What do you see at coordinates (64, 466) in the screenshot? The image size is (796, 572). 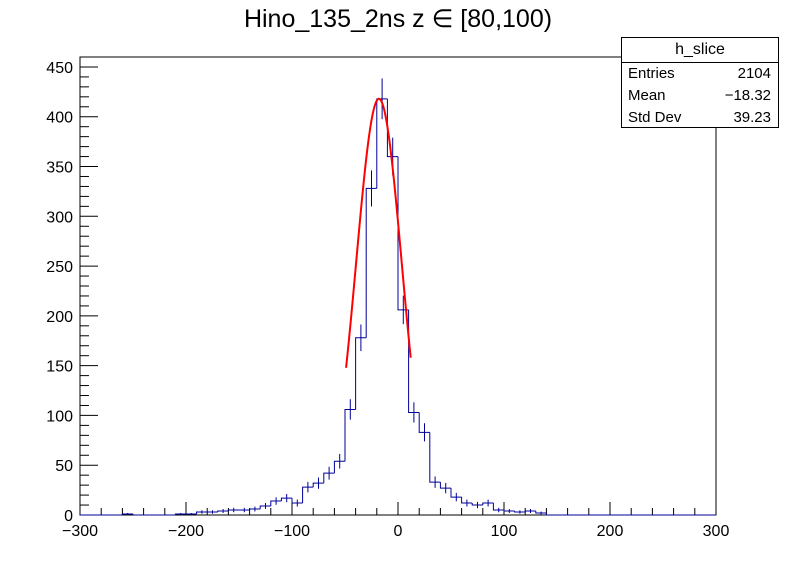 I see `y-tick-label: 50` at bounding box center [64, 466].